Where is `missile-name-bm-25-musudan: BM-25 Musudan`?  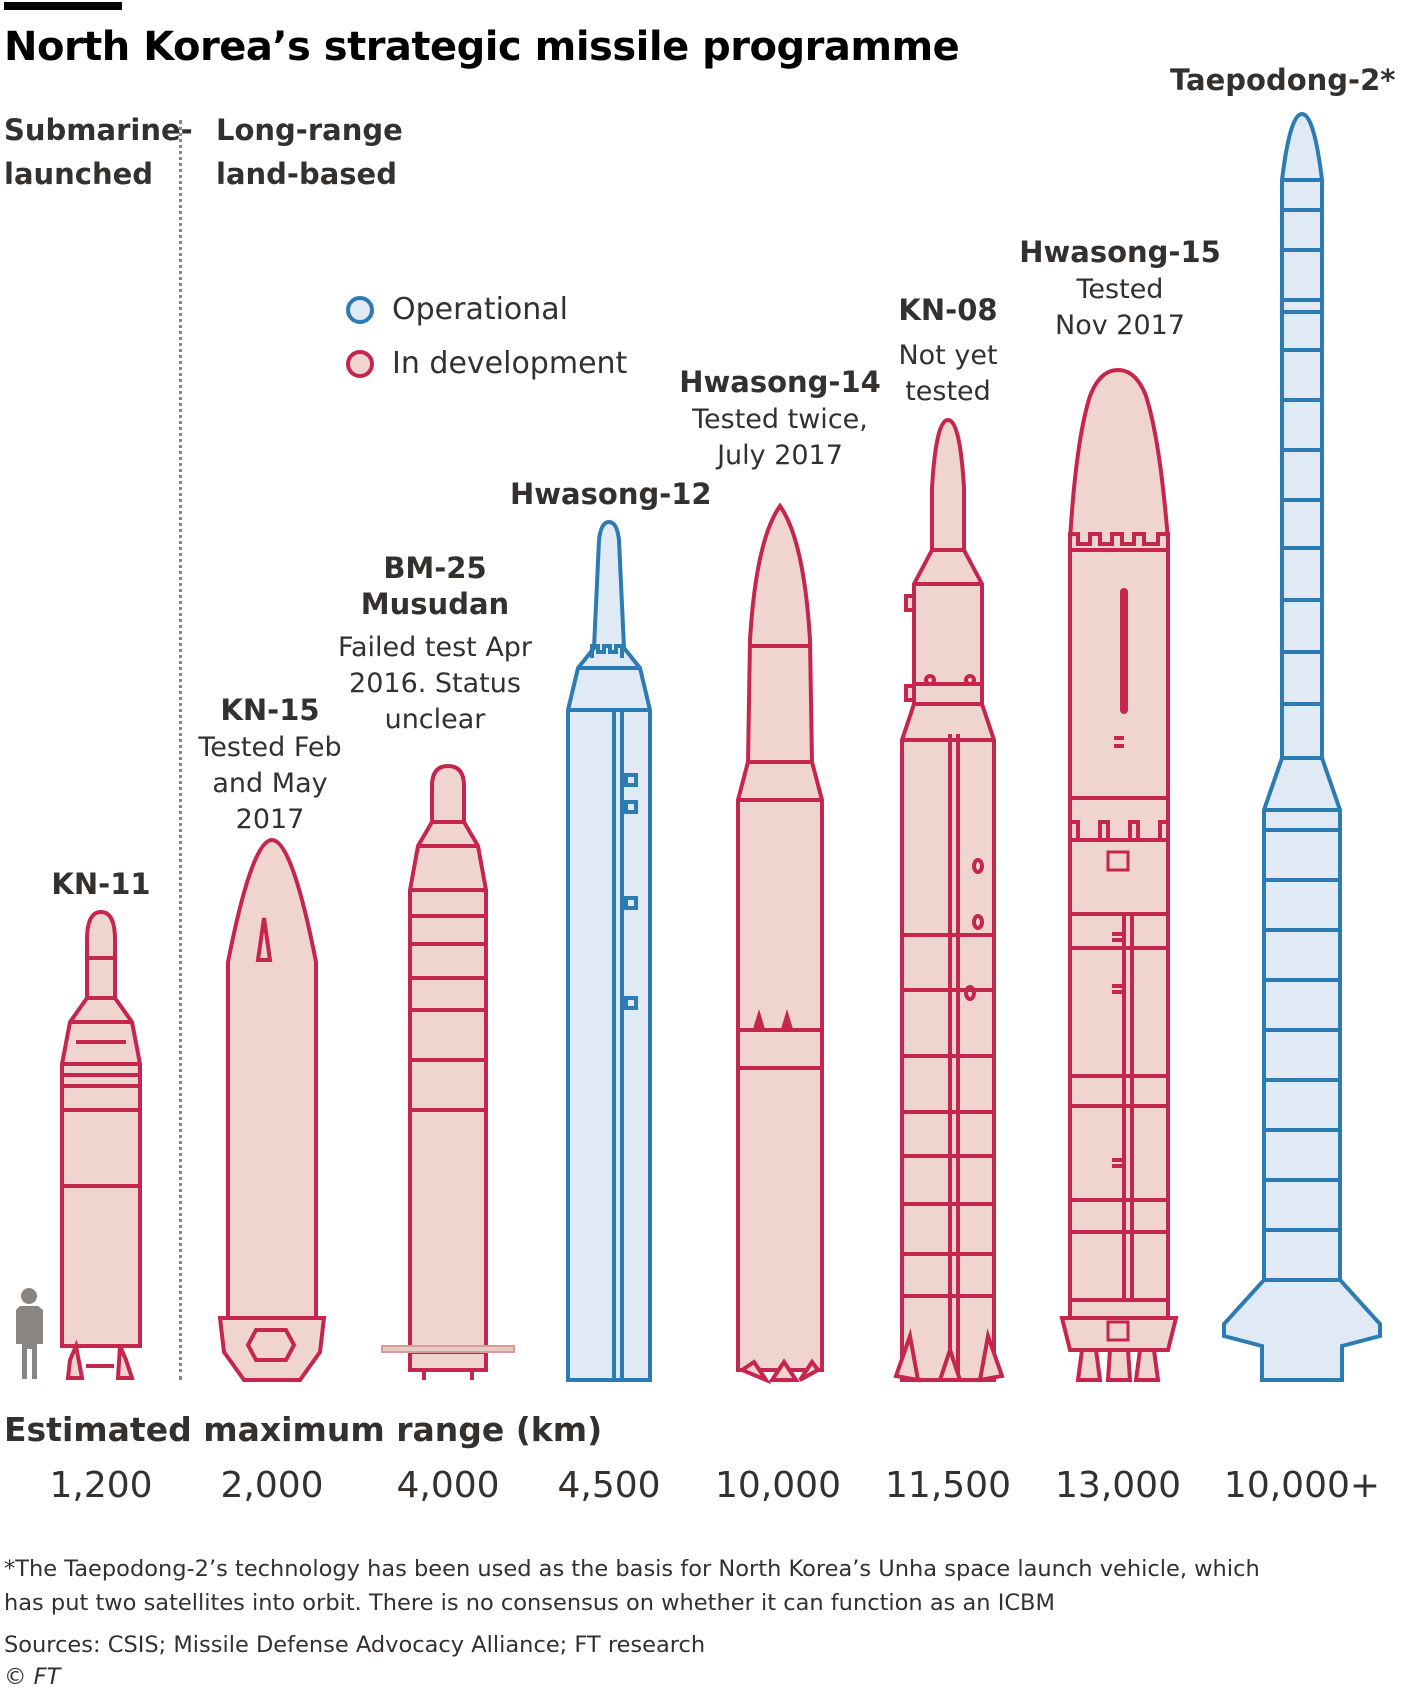 missile-name-bm-25-musudan: BM-25 Musudan is located at coordinates (435, 586).